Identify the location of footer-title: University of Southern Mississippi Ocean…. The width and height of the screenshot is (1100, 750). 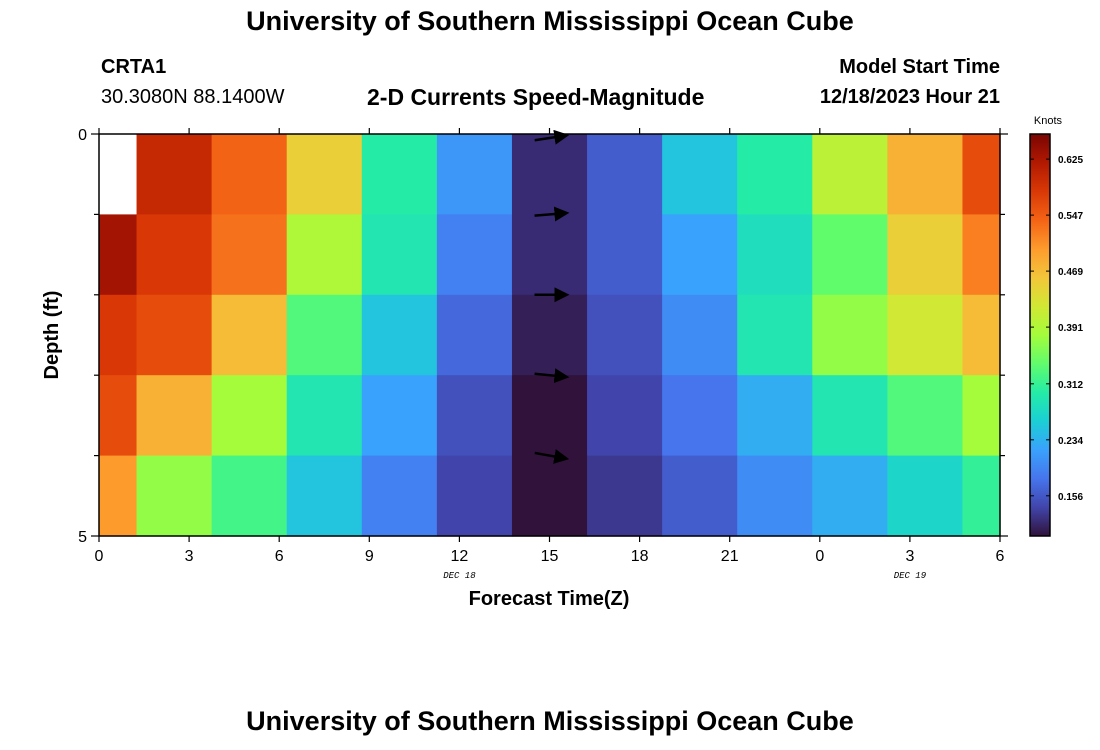
(550, 721).